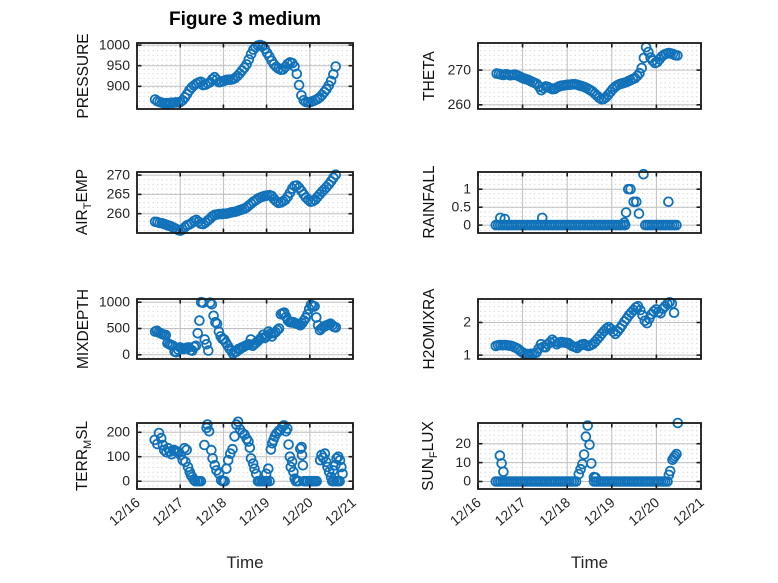  Describe the element at coordinates (582, 329) in the screenshot. I see `h2omixra-plot: 12` at that location.